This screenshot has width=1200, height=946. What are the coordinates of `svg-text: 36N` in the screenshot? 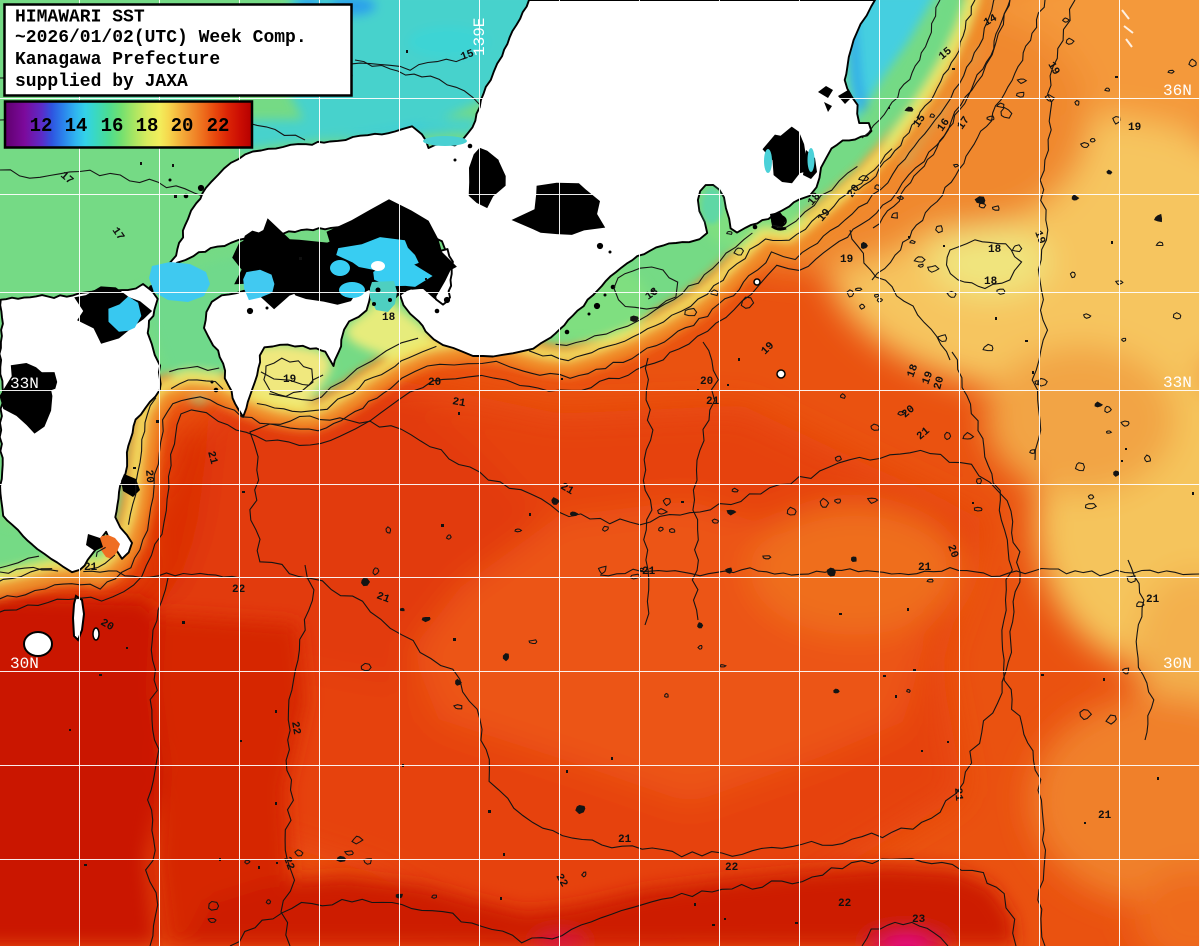 It's located at (1177, 91).